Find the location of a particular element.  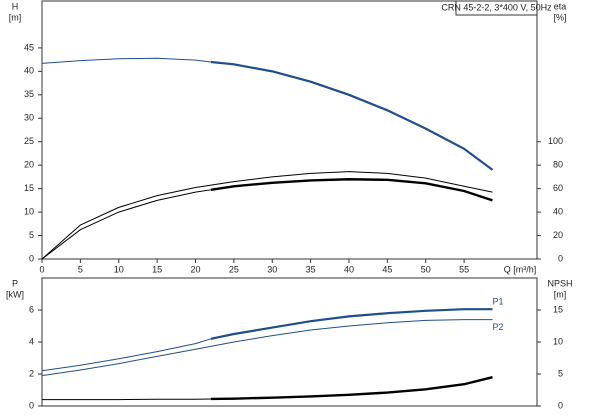

y-tick-label: 2 is located at coordinates (31, 373).